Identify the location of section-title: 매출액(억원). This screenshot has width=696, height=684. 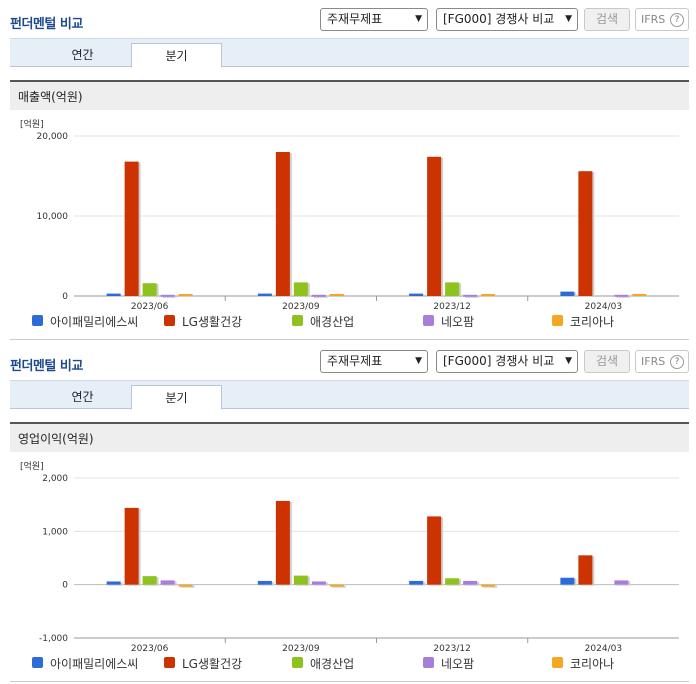
(50, 97).